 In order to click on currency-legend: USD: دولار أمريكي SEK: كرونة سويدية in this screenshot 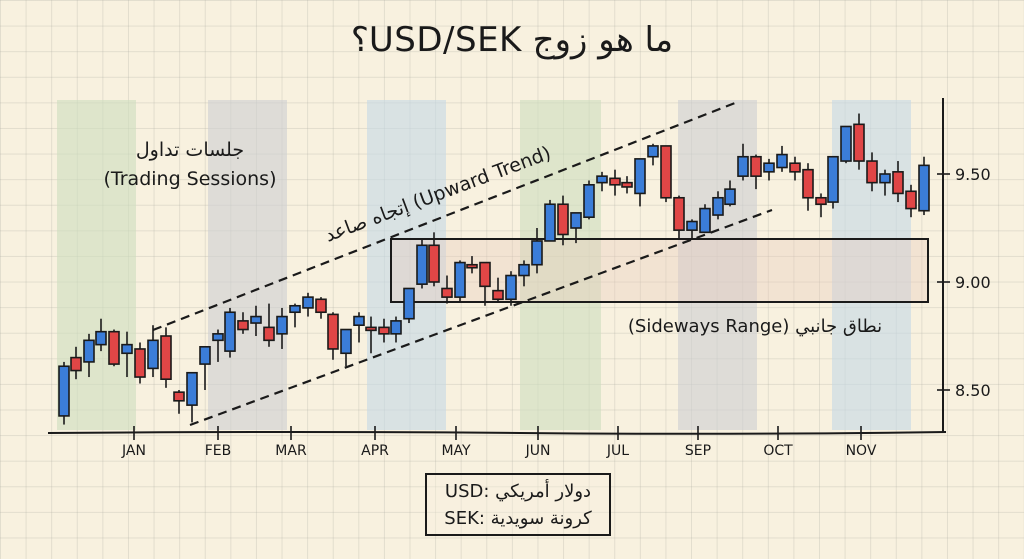, I will do `click(518, 504)`.